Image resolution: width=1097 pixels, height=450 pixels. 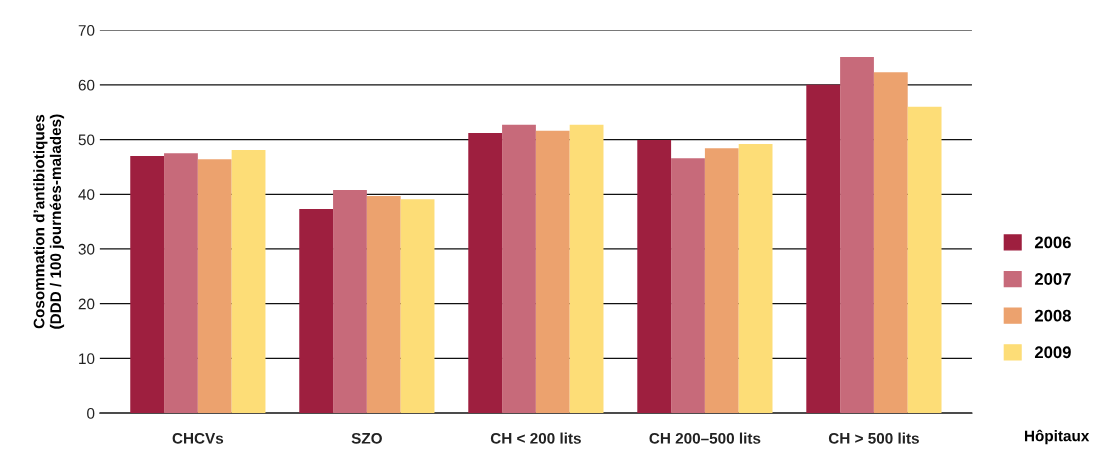 What do you see at coordinates (86, 30) in the screenshot?
I see `y-tick-label: 70` at bounding box center [86, 30].